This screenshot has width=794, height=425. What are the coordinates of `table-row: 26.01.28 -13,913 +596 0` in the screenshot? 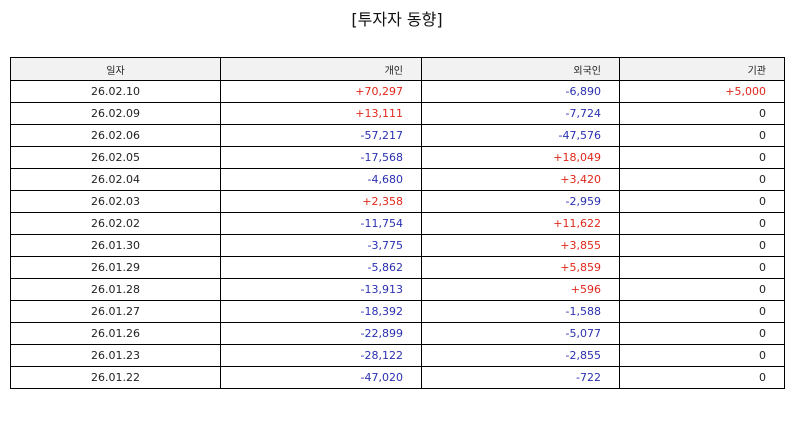 It's located at (397, 289).